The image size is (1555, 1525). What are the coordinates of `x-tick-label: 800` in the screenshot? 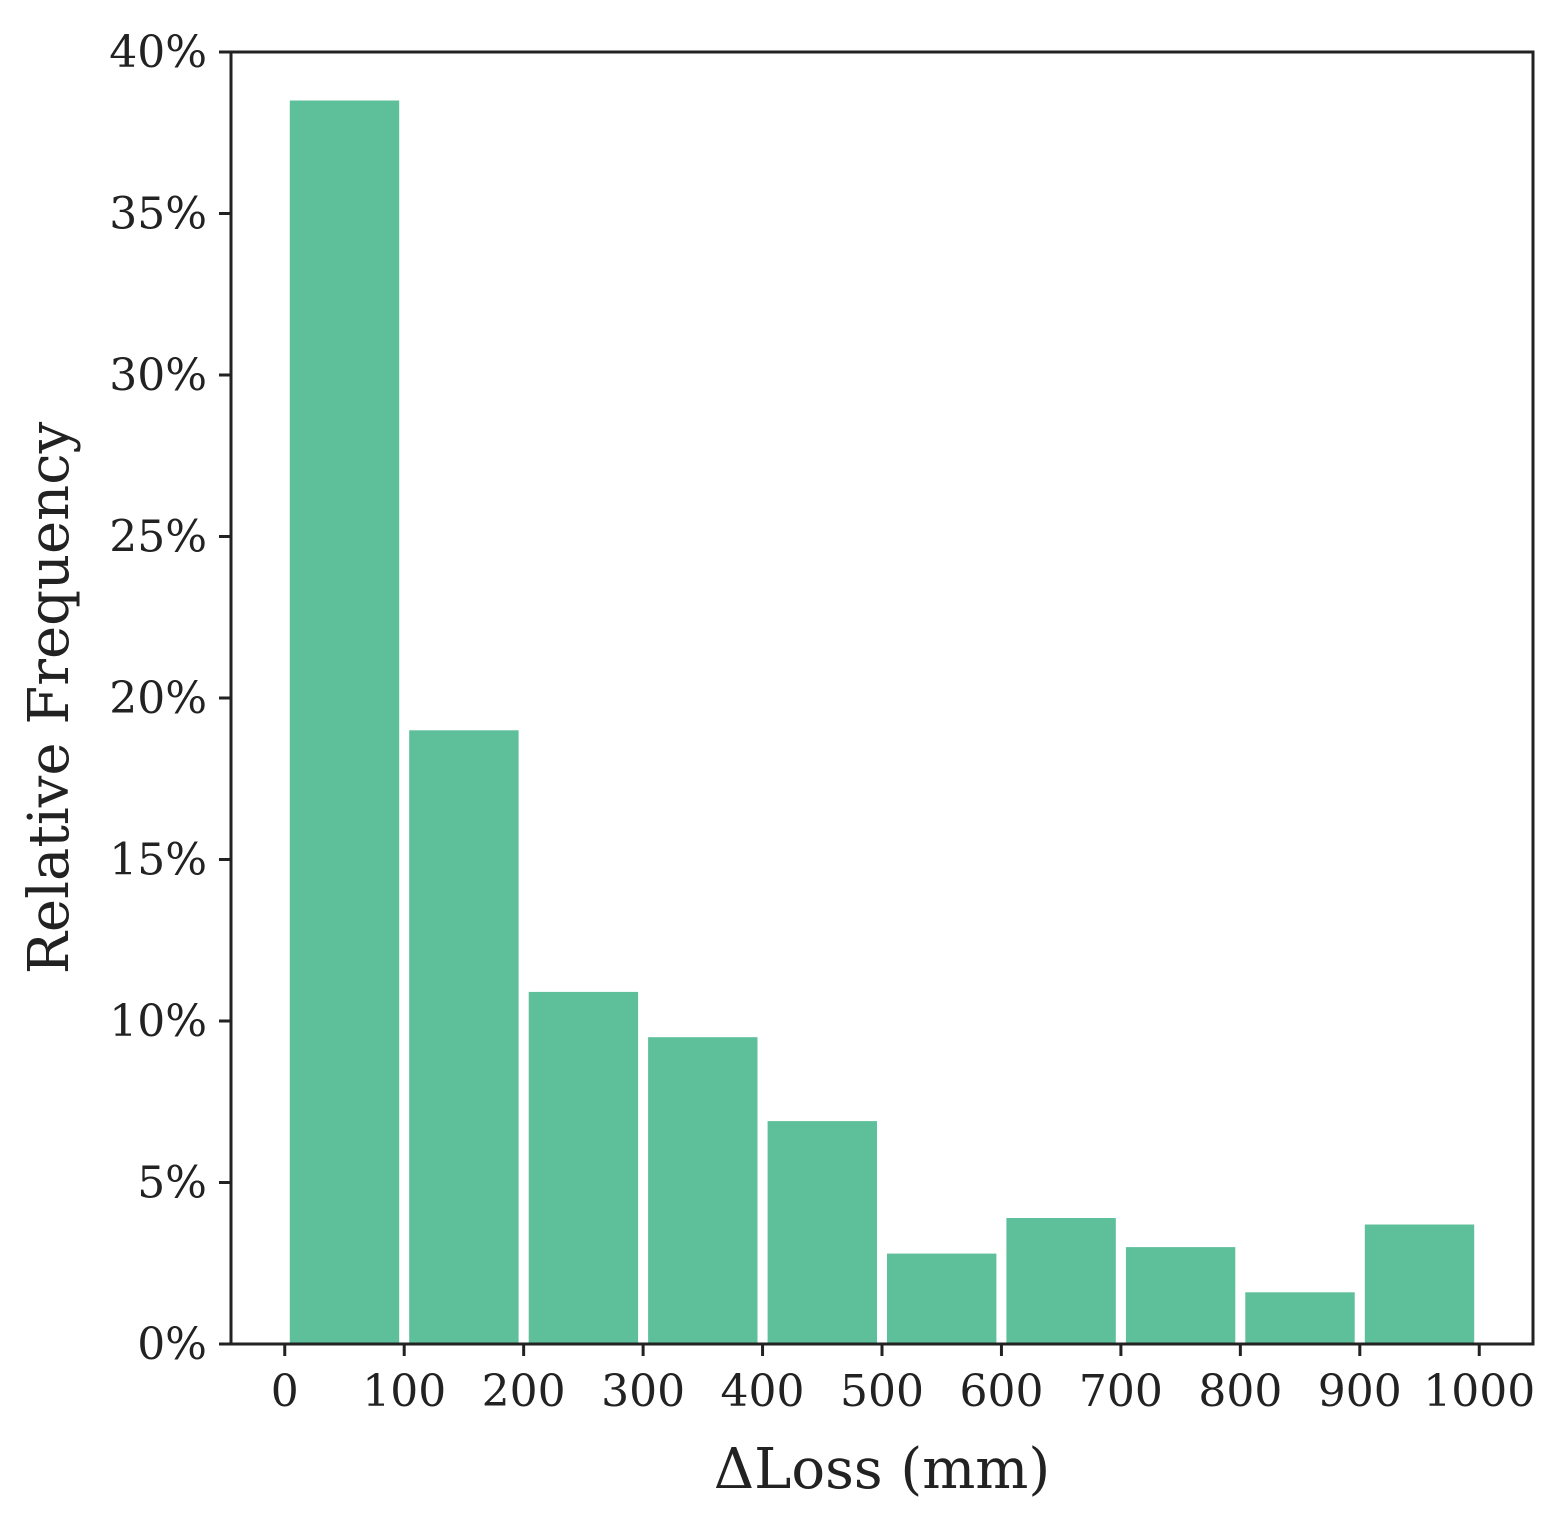 It's located at (1240, 1391).